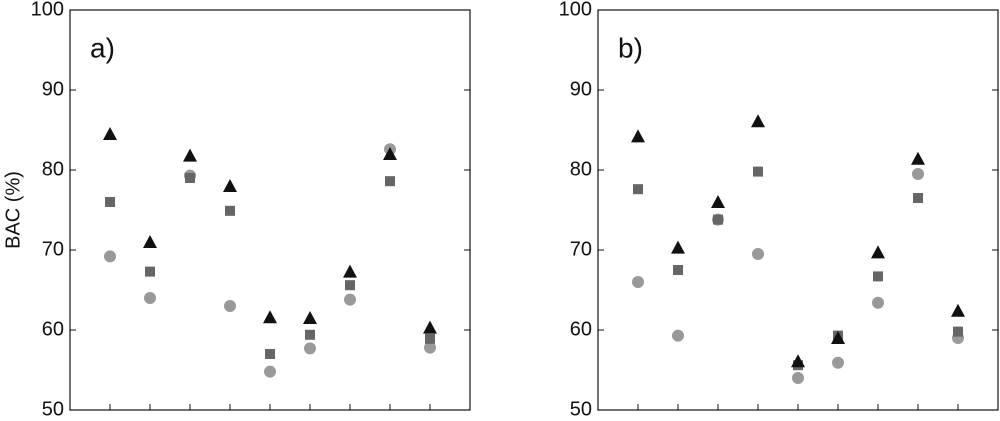  Describe the element at coordinates (102, 47) in the screenshot. I see `panel-label: a)` at that location.